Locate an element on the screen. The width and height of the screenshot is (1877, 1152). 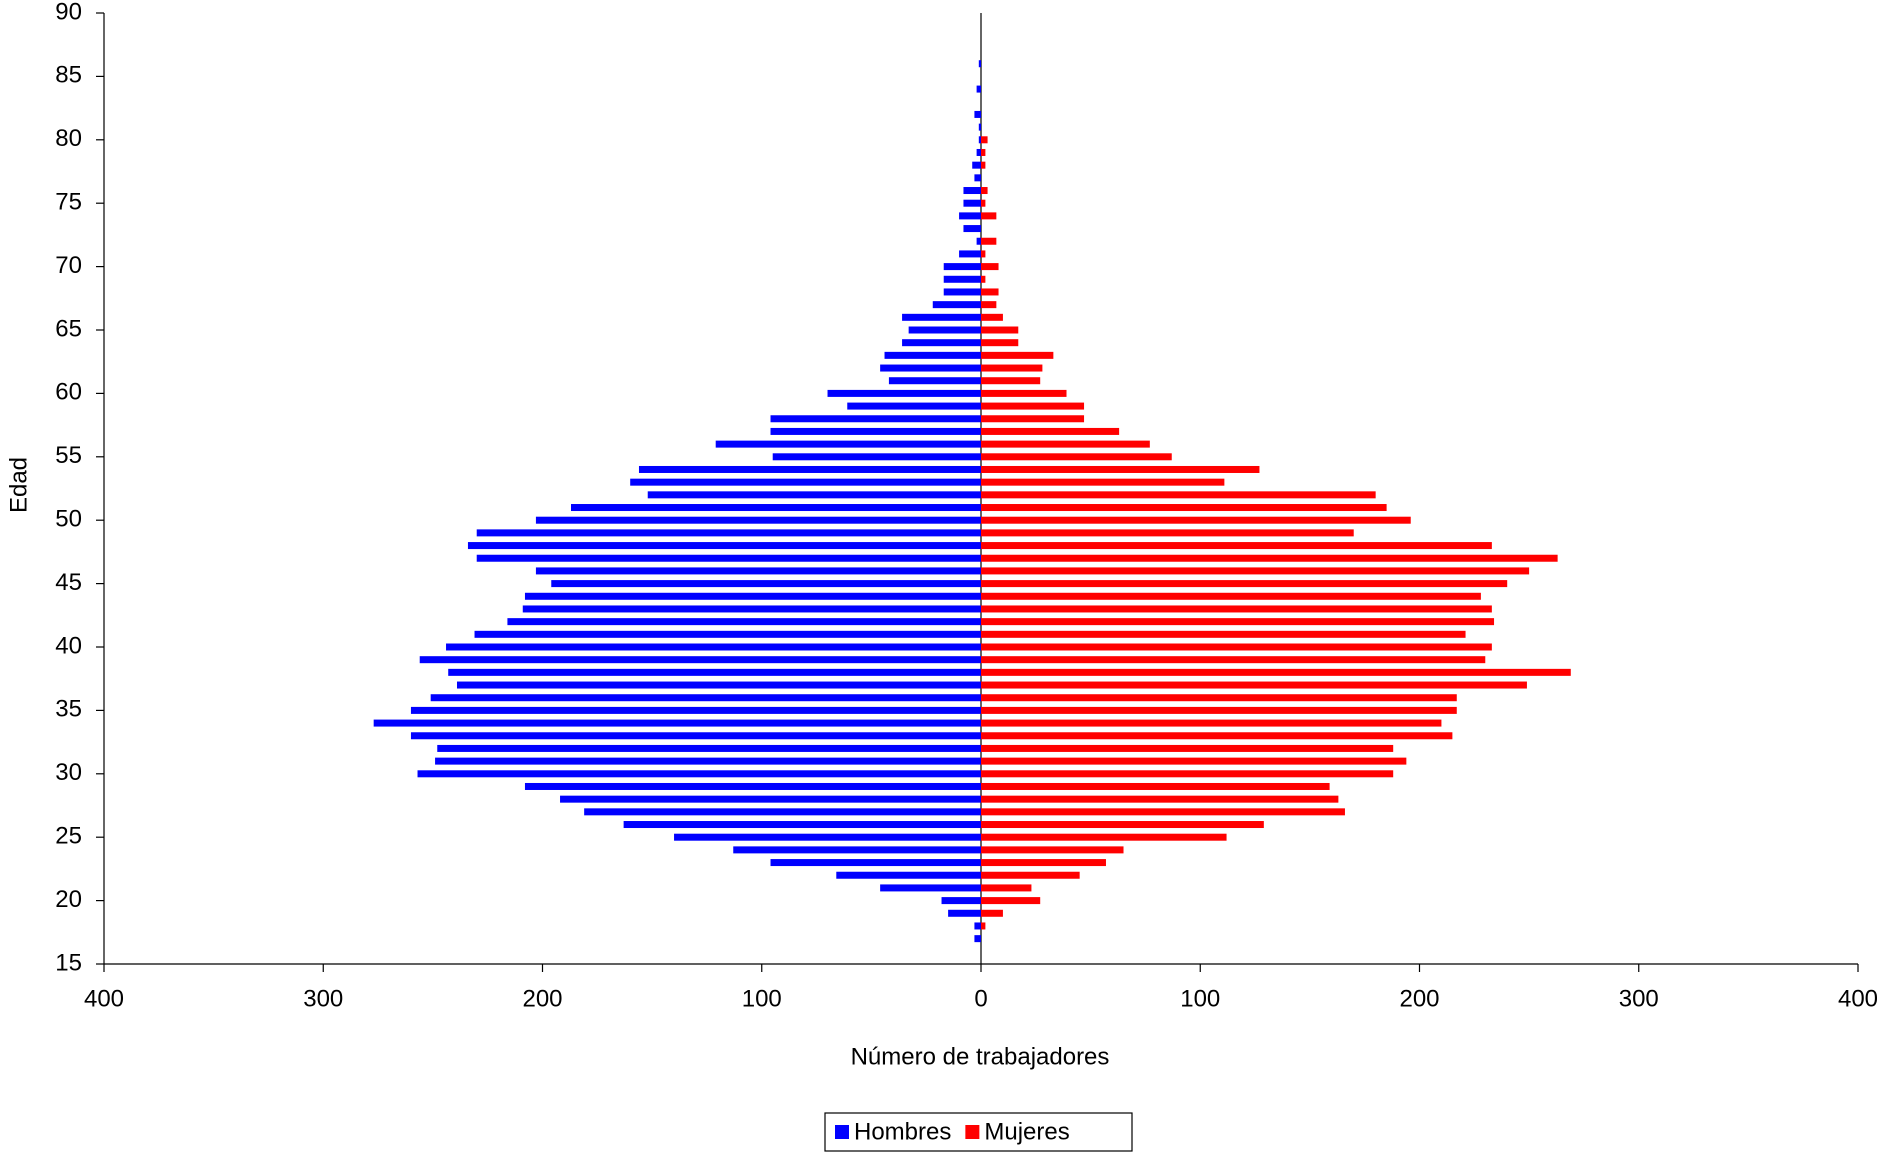
x-axis-title: Número de trabajadores is located at coordinates (980, 1056).